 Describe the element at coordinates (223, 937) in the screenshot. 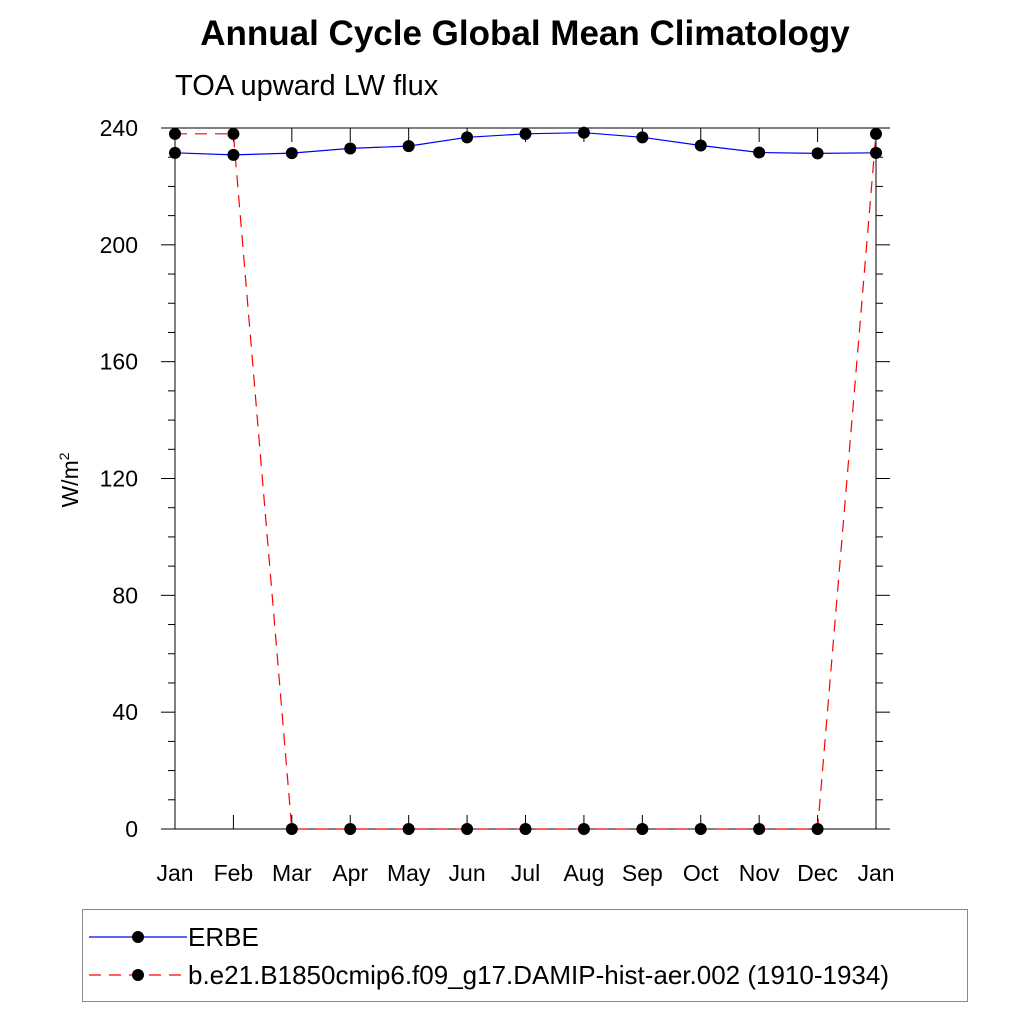

I see `legend-label-erbe: ERBE` at that location.